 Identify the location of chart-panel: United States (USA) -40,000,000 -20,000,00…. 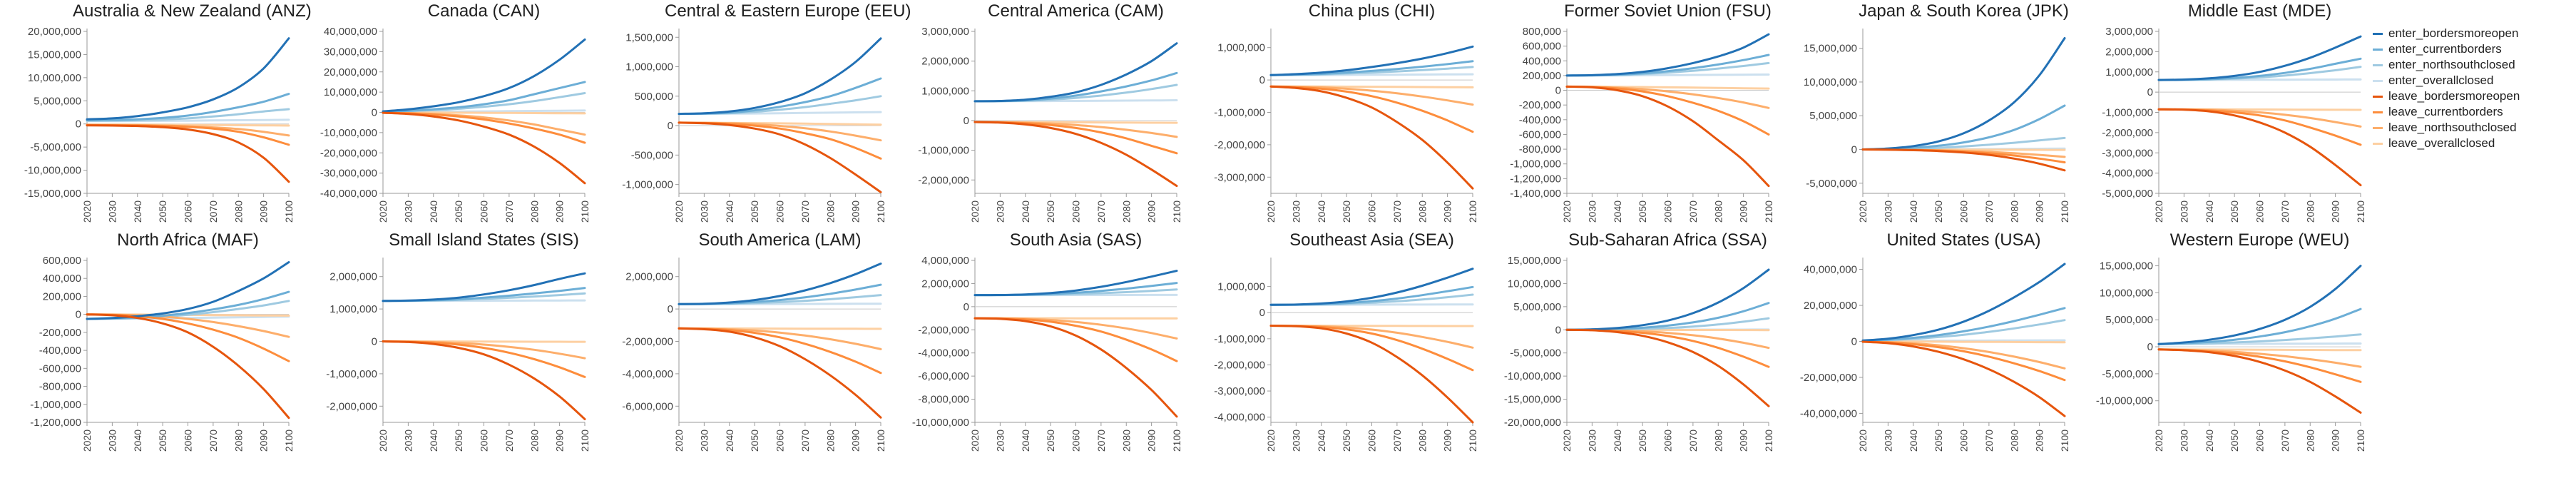
(1924, 346).